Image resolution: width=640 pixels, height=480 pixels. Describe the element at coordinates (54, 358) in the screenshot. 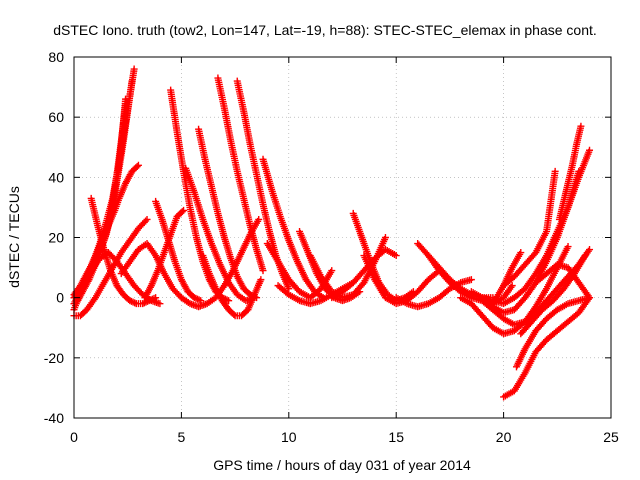

I see `y-tick-label: -20` at that location.